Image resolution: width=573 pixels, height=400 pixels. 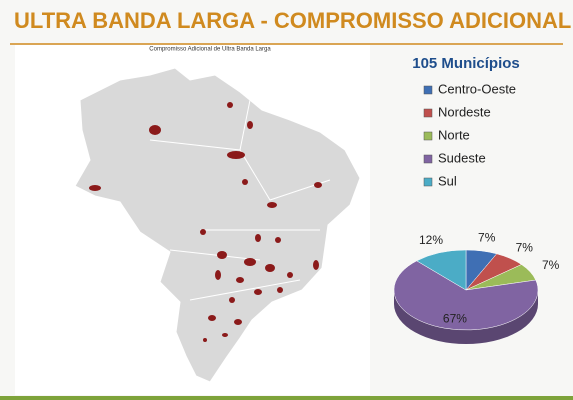 What do you see at coordinates (286, 398) in the screenshot?
I see `footer-stripe` at bounding box center [286, 398].